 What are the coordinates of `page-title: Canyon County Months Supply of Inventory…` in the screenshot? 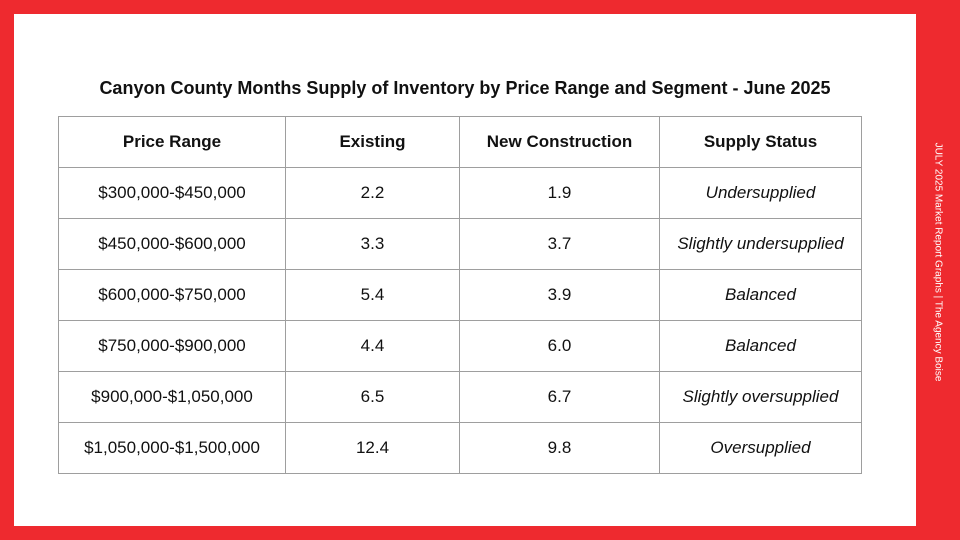 It's located at (465, 88).